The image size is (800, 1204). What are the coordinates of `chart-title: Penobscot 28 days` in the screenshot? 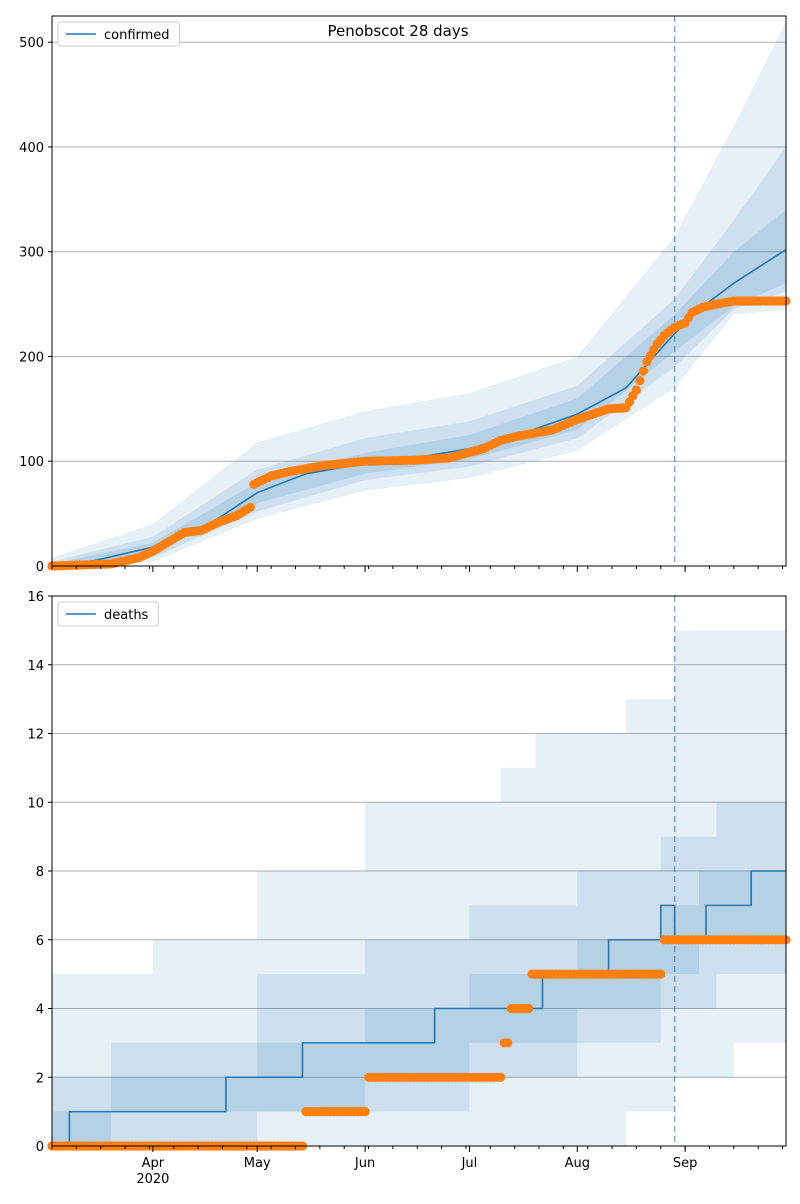 It's located at (397, 31).